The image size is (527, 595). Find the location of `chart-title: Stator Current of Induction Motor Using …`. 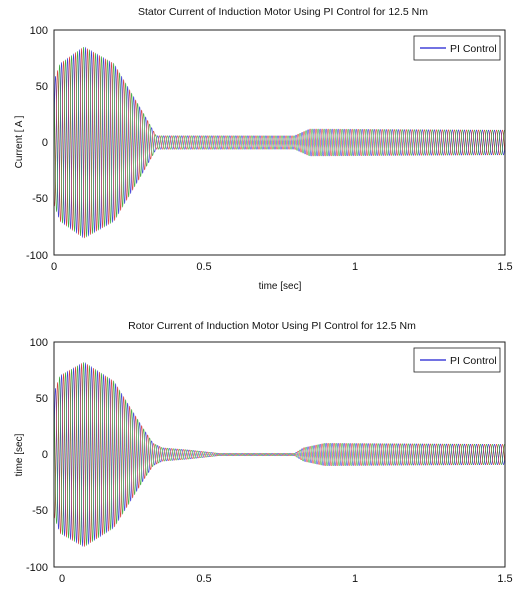

chart-title: Stator Current of Induction Motor Using … is located at coordinates (283, 12).